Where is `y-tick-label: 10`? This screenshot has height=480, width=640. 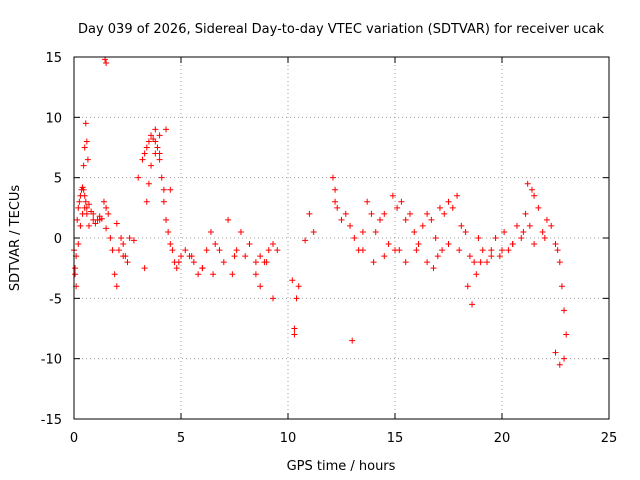 y-tick-label: 10 is located at coordinates (53, 118).